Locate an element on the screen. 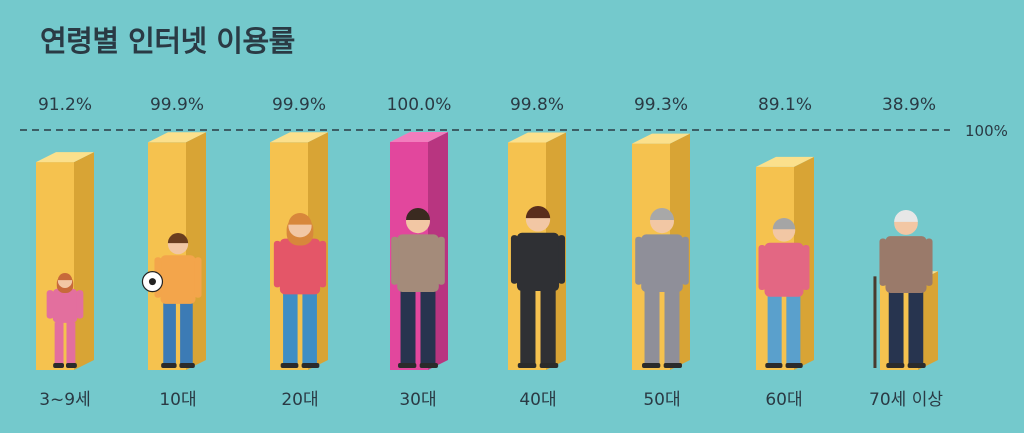 The image size is (1024, 433). category-label: 40대 is located at coordinates (537, 400).